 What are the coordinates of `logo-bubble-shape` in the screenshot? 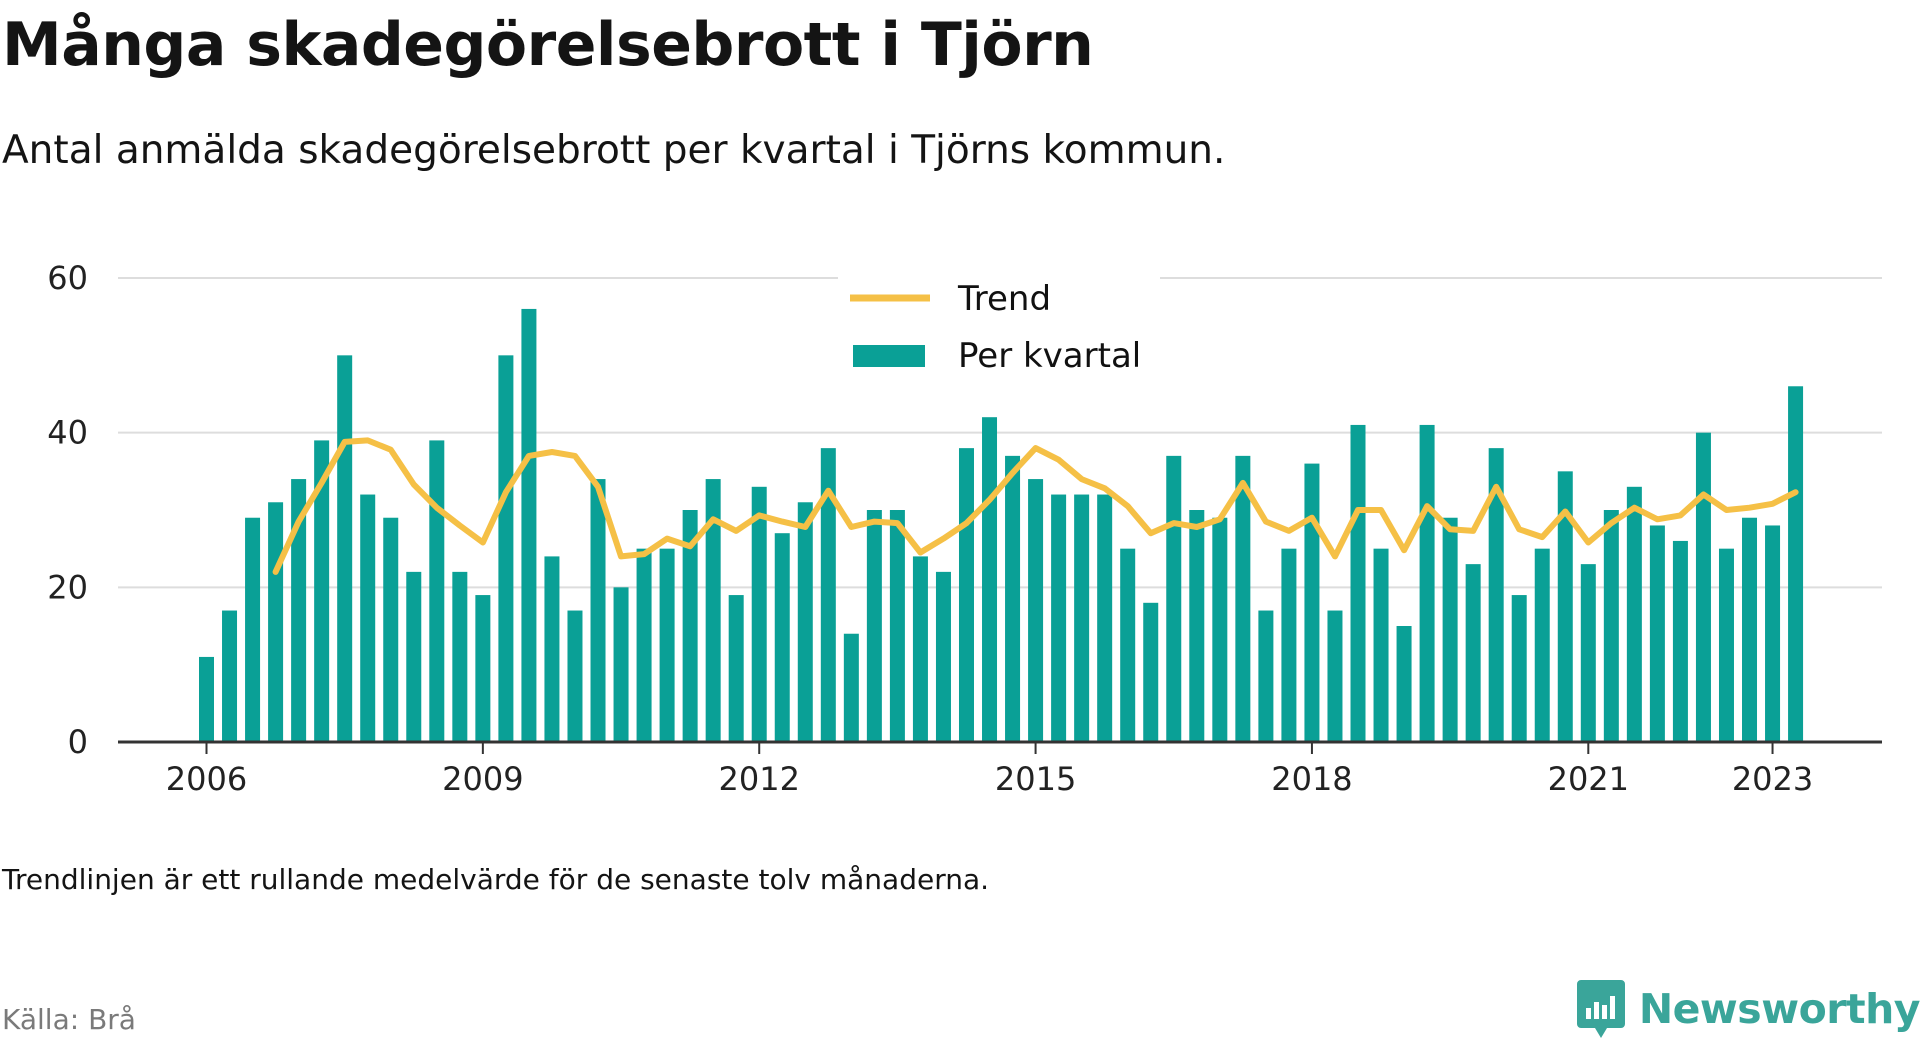 It's located at (1600, 1009).